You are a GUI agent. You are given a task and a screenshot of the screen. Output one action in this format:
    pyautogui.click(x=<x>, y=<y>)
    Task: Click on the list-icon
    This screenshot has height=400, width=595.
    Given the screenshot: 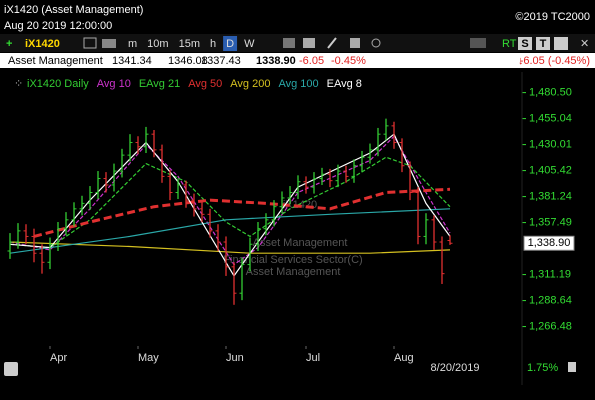 What is the action you would take?
    pyautogui.click(x=90, y=43)
    